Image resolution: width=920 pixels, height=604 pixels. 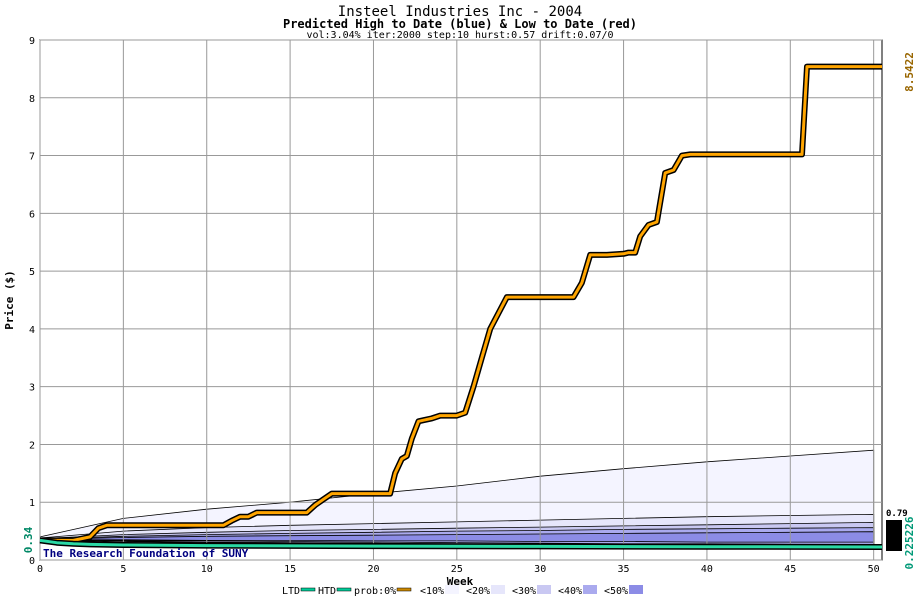 I want to click on start-price-label: 0.34, so click(x=28, y=539).